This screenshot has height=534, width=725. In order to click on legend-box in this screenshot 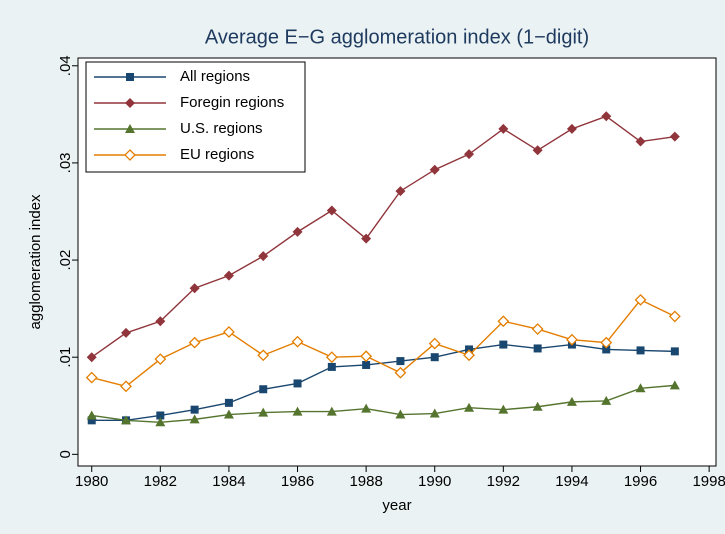, I will do `click(195, 117)`.